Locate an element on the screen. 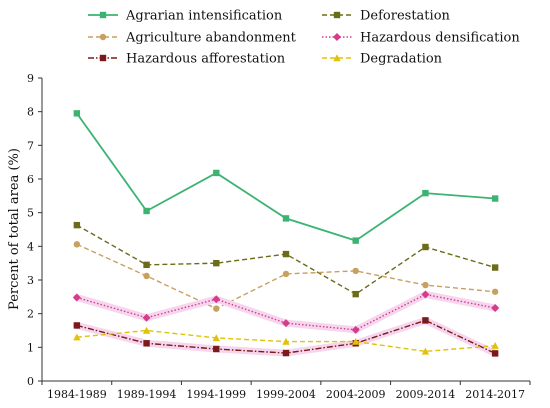  series-degradation is located at coordinates (286, 340).